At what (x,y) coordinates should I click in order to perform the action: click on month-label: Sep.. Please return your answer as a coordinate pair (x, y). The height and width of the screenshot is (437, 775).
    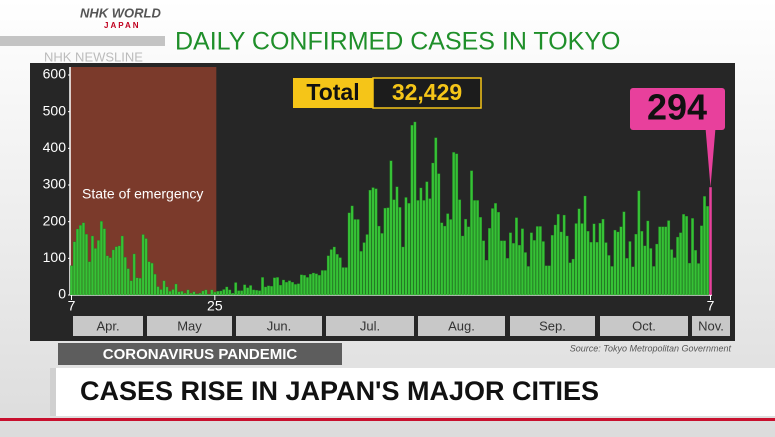
    Looking at the image, I should click on (552, 325).